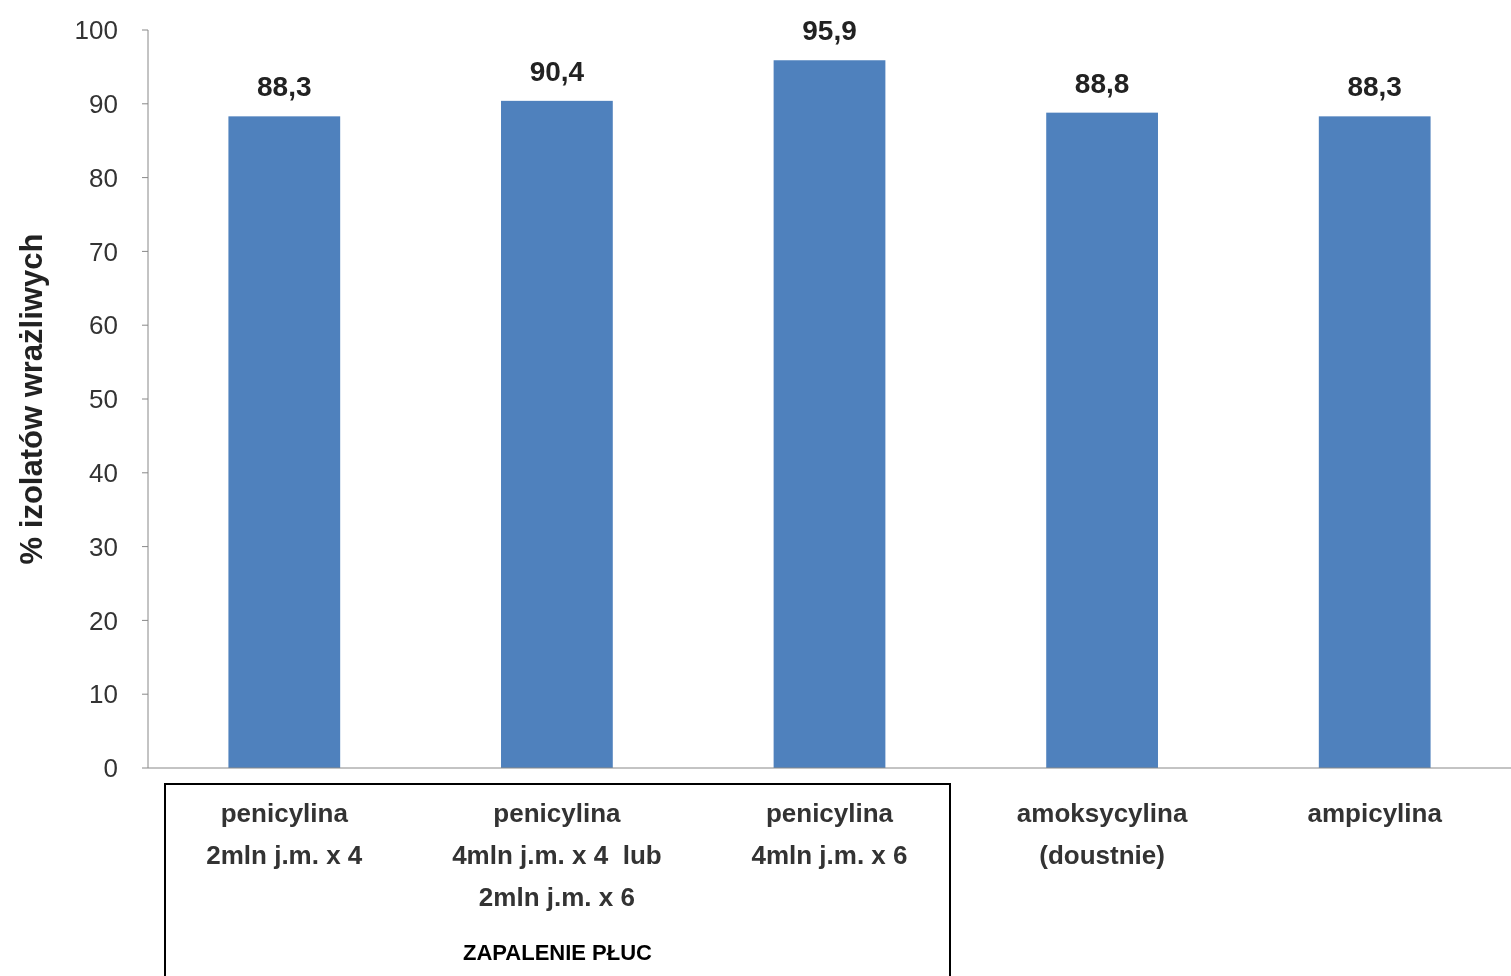 The width and height of the screenshot is (1511, 976). I want to click on y-tick-label: 50, so click(103, 399).